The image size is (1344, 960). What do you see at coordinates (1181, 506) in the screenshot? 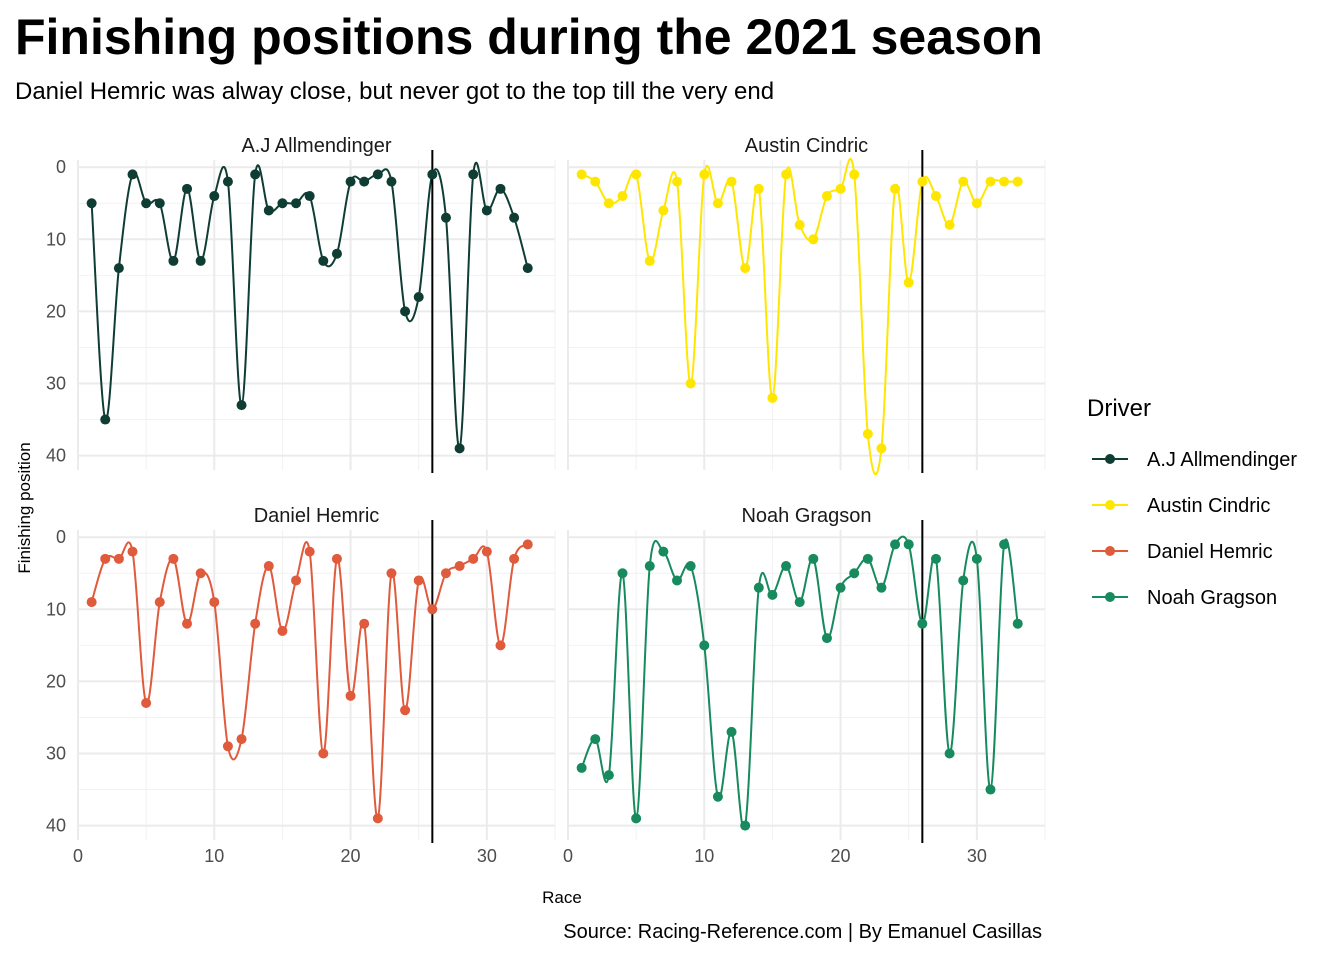
I see `legend-item-austin-cindric: Austin Cindric` at bounding box center [1181, 506].